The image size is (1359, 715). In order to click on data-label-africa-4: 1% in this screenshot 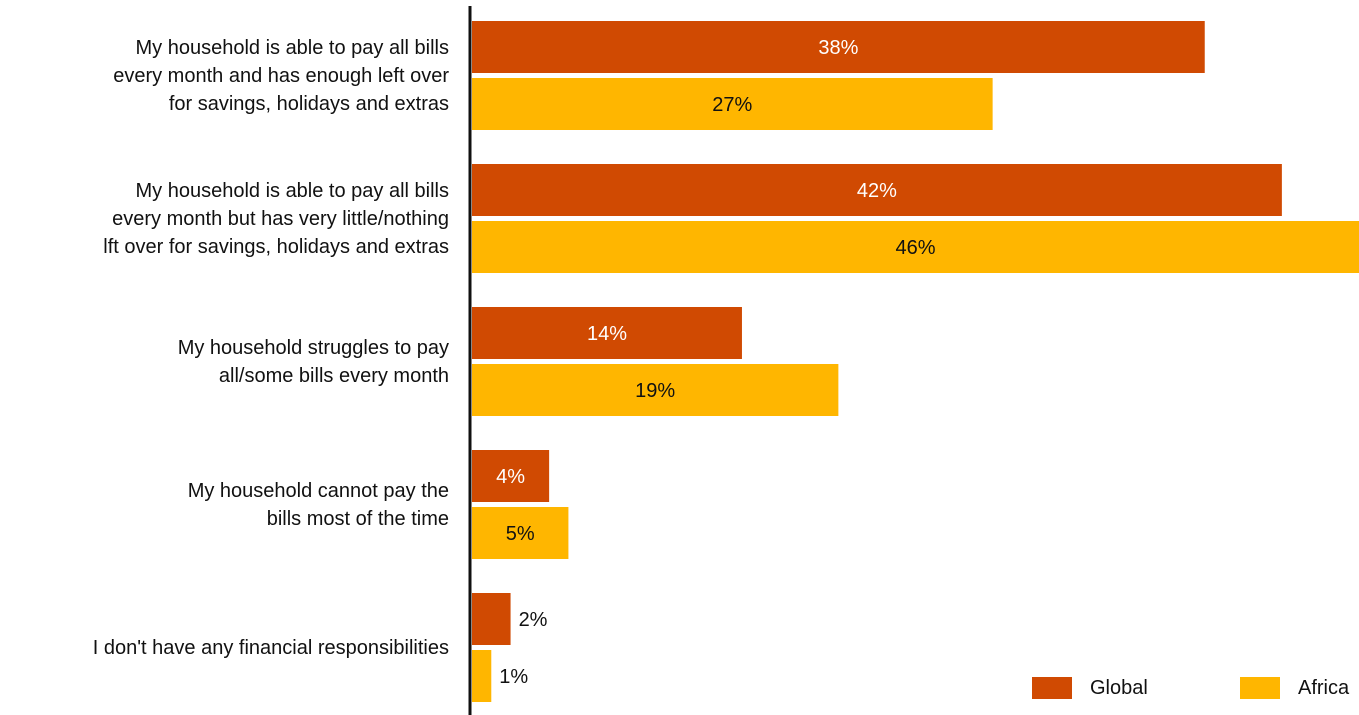, I will do `click(513, 677)`.